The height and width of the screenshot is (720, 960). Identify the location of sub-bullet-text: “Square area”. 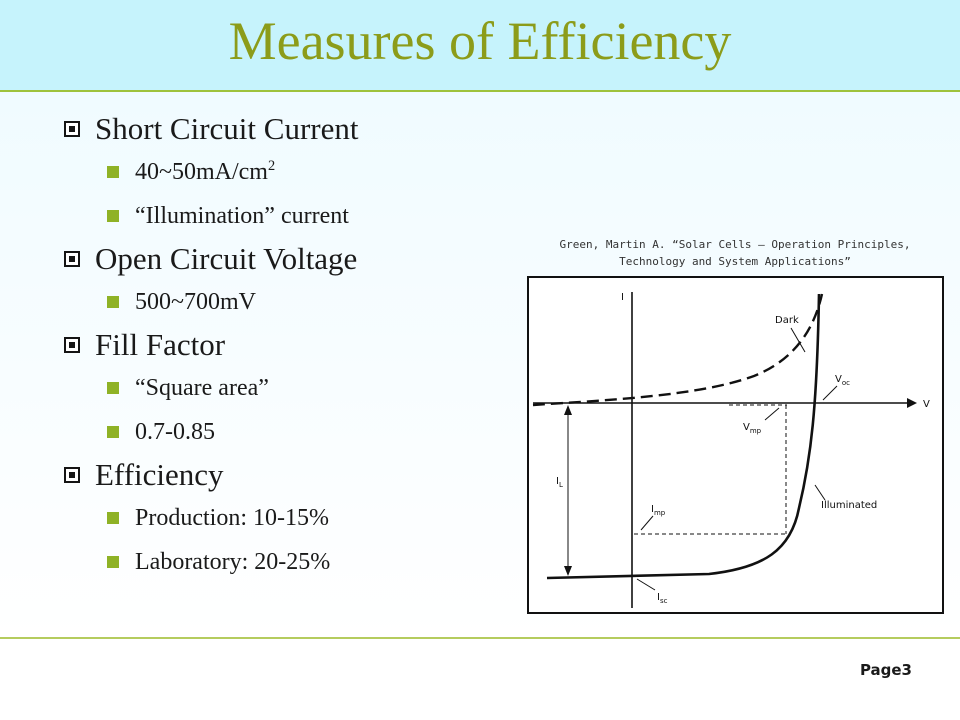
(202, 388).